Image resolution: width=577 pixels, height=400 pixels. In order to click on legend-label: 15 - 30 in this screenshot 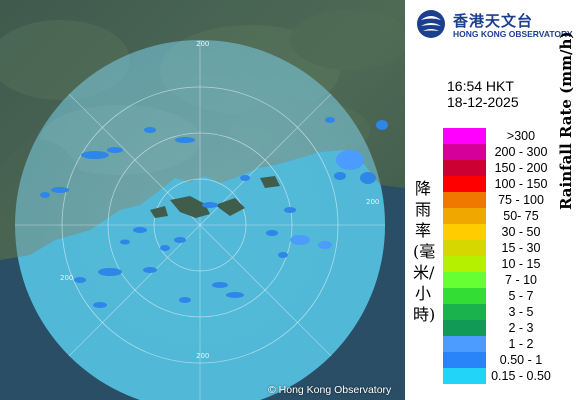, I will do `click(521, 248)`.